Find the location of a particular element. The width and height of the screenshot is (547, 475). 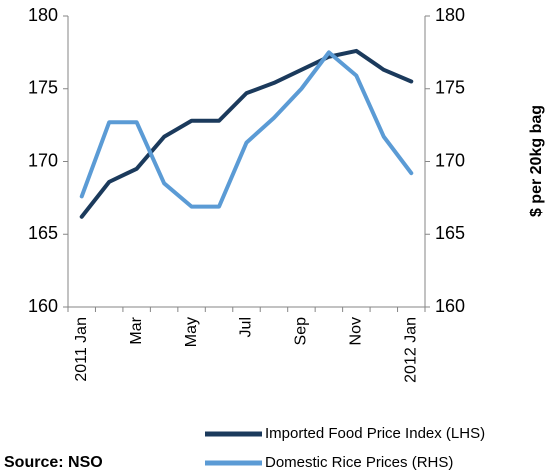

y-tick-label: 175 is located at coordinates (43, 88).